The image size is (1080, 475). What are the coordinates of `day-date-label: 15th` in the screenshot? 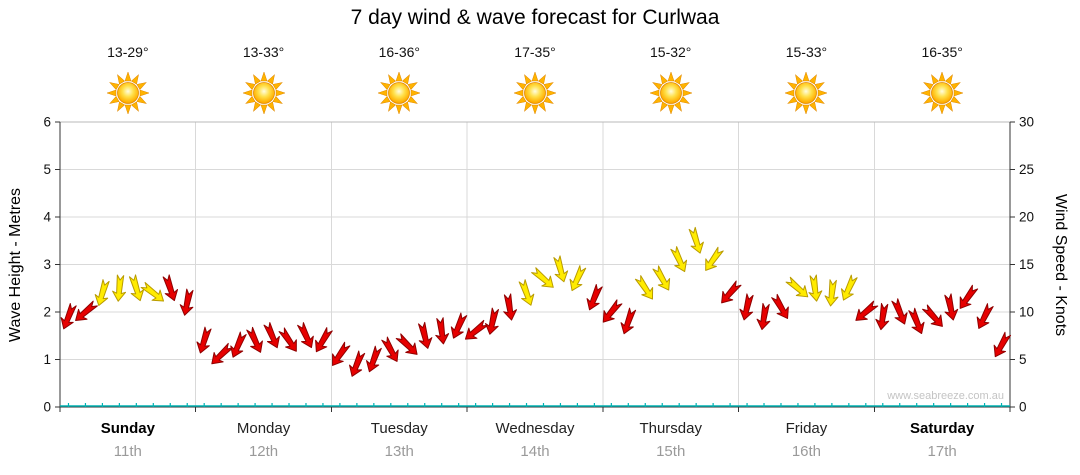 It's located at (671, 451).